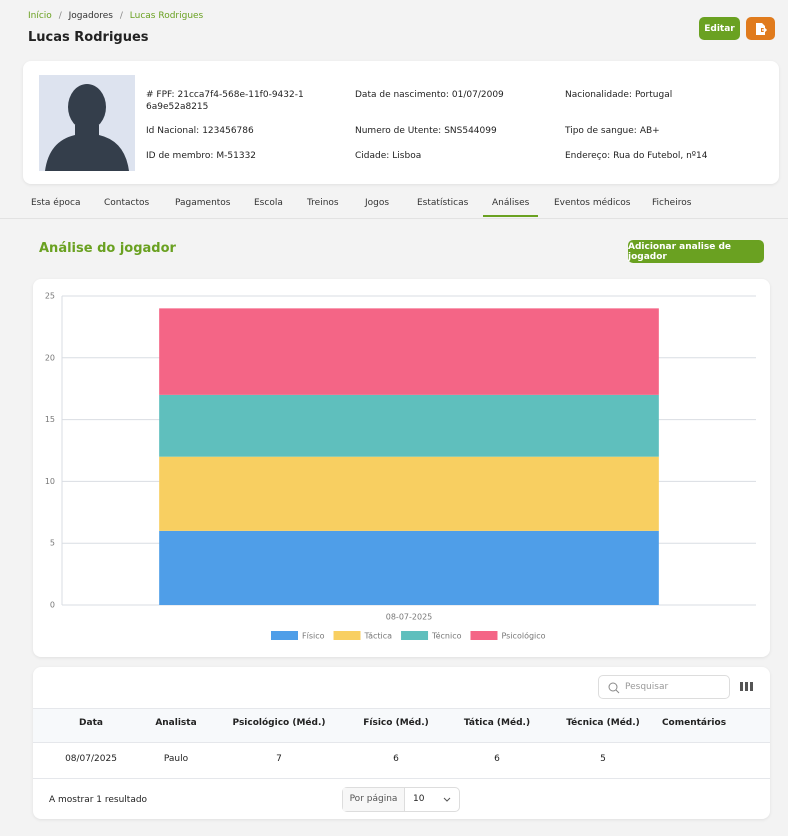 The width and height of the screenshot is (788, 836). I want to click on column-header: Data, so click(91, 723).